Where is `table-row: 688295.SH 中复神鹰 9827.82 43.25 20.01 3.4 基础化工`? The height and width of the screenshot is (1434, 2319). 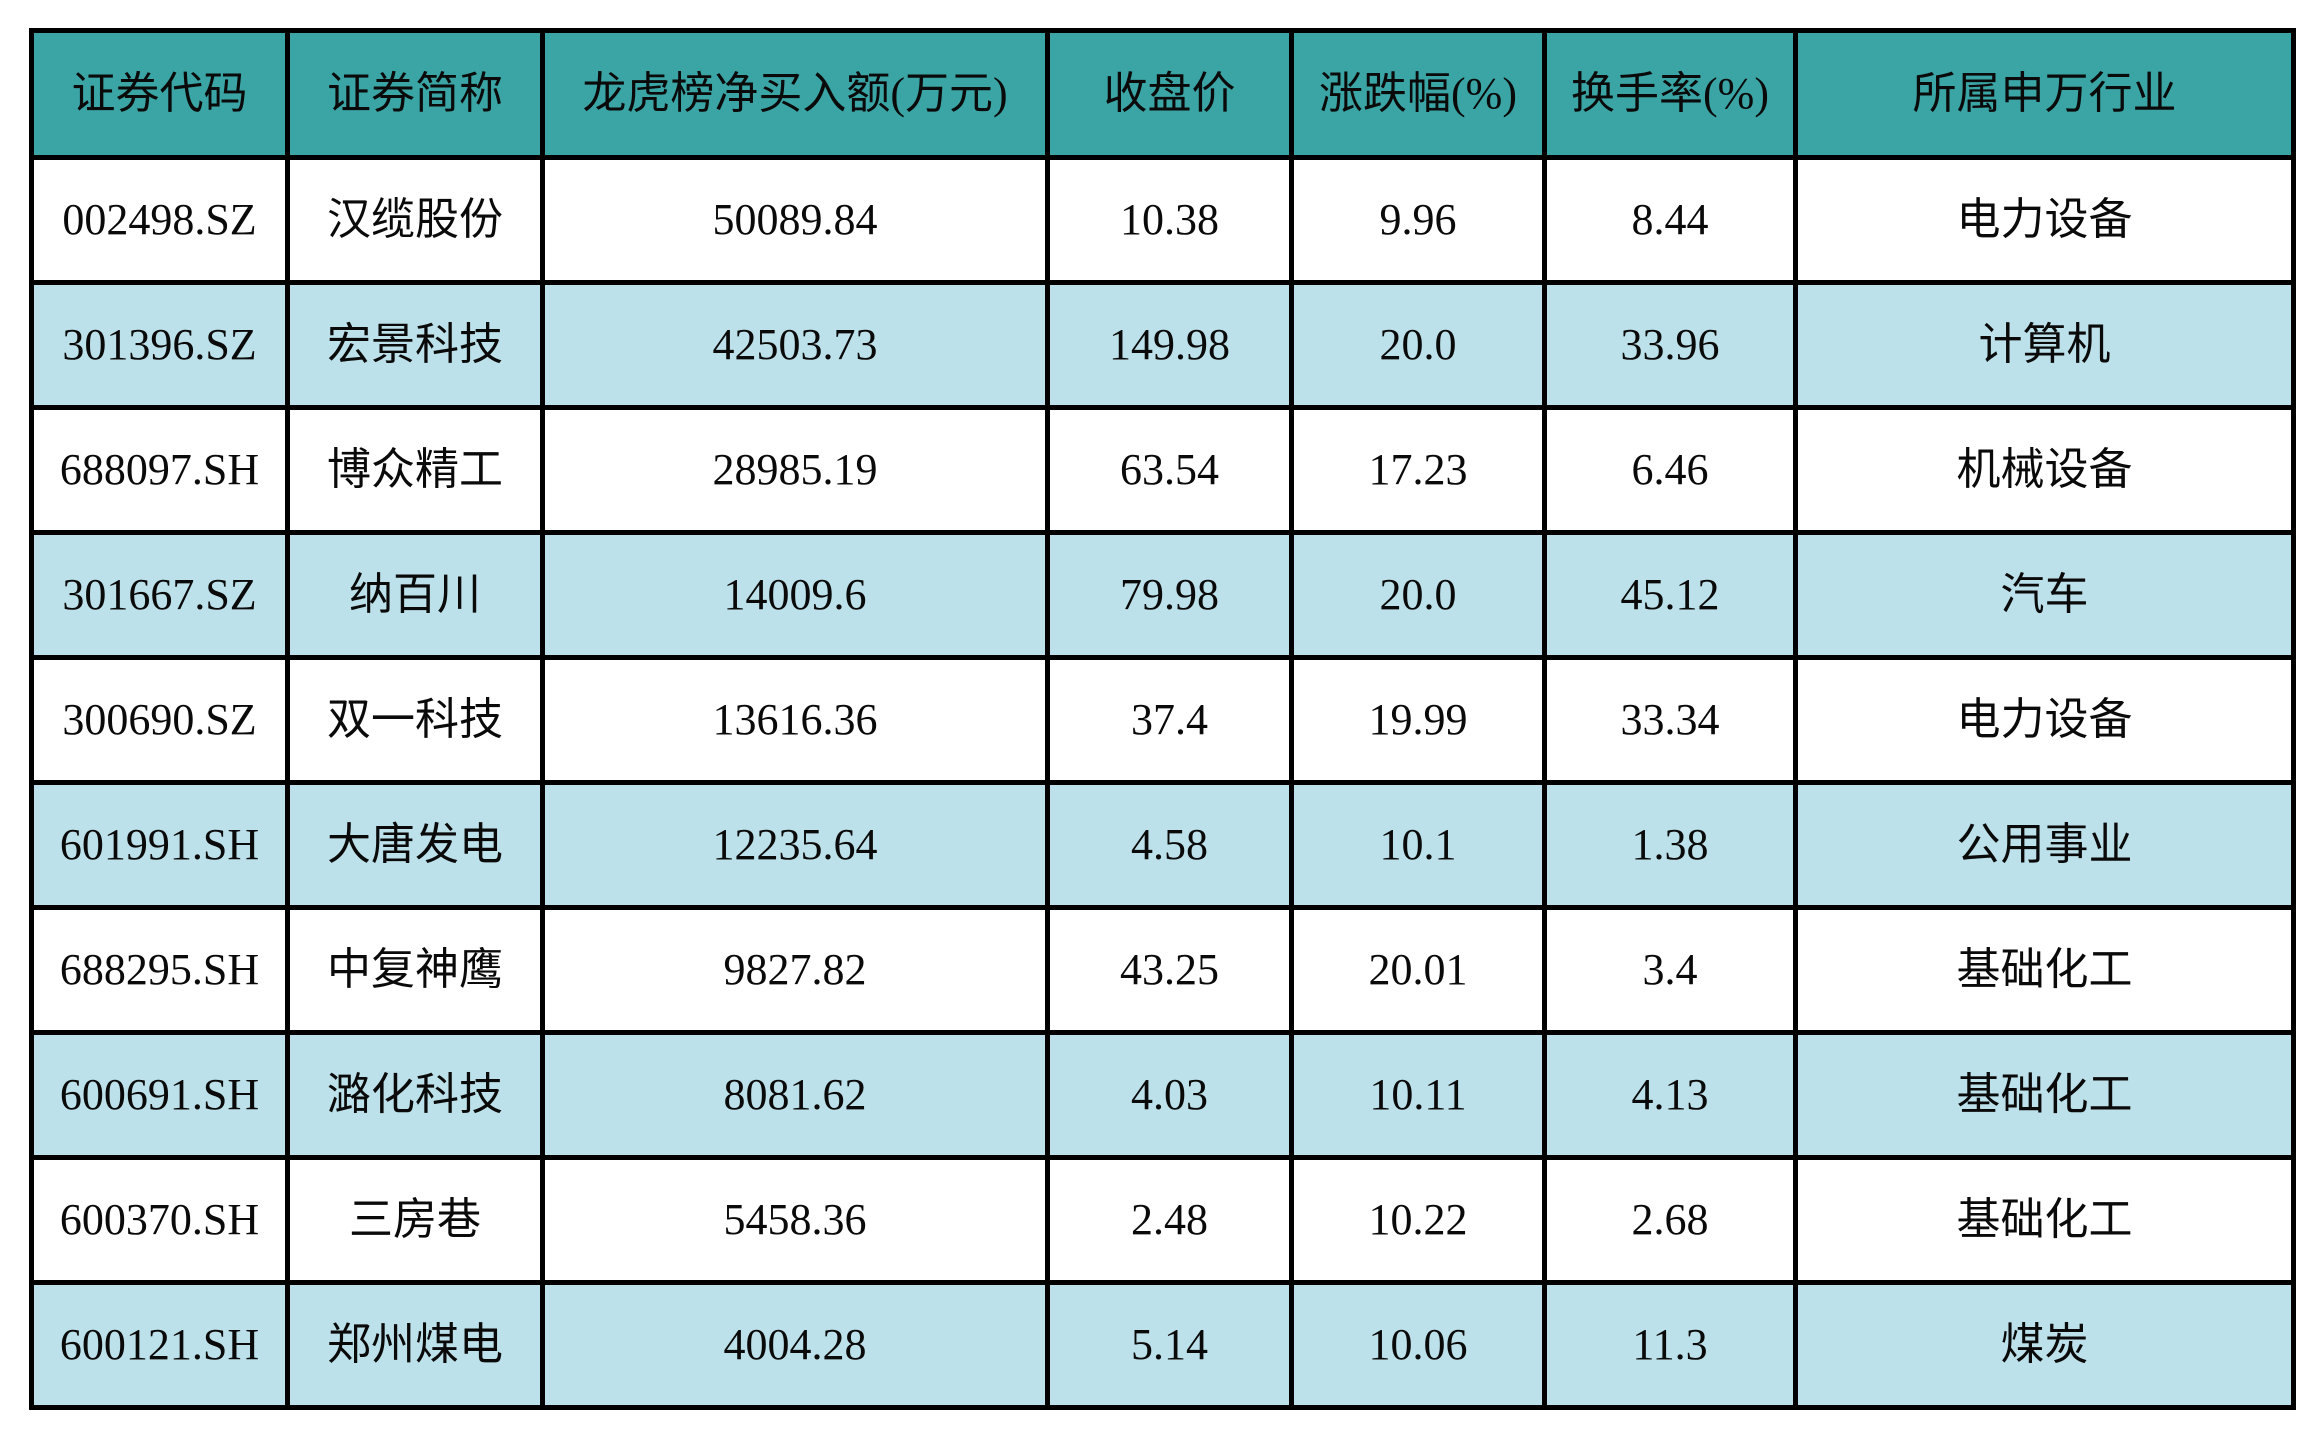
table-row: 688295.SH 中复神鹰 9827.82 43.25 20.01 3.4 基础化工 is located at coordinates (1162, 970).